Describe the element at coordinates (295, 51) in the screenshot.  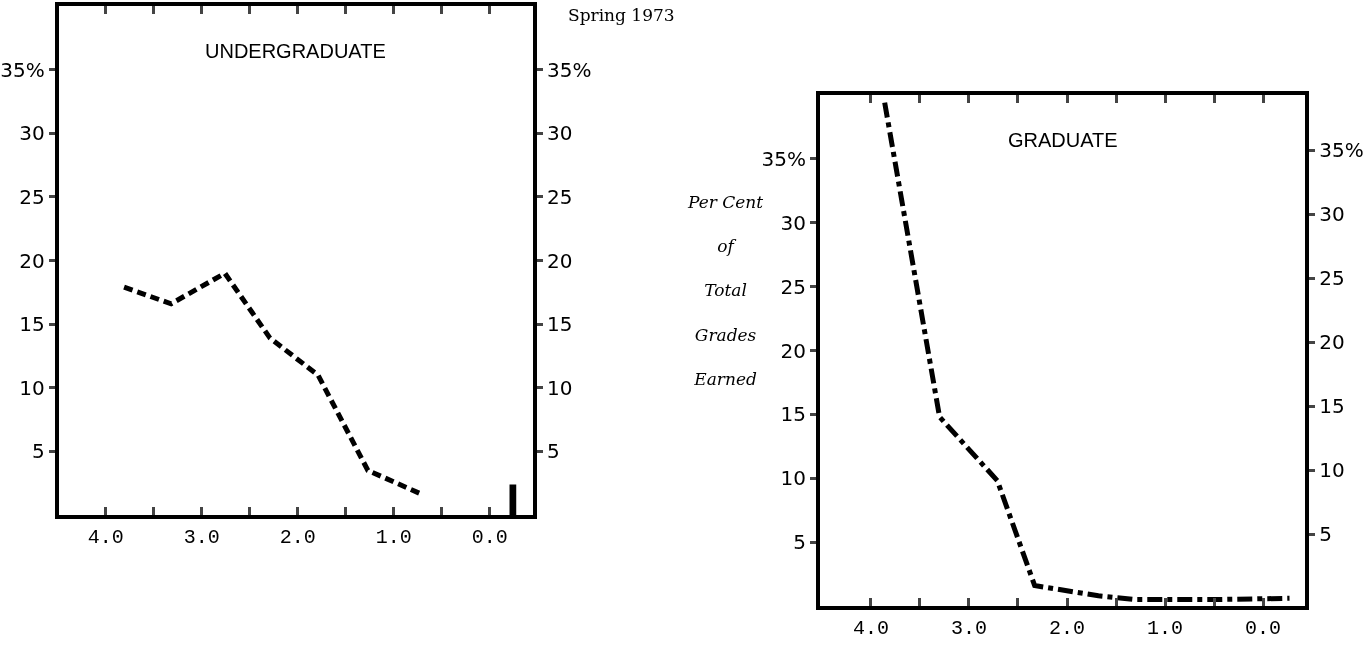
I see `text: UNDERGRADUATE` at that location.